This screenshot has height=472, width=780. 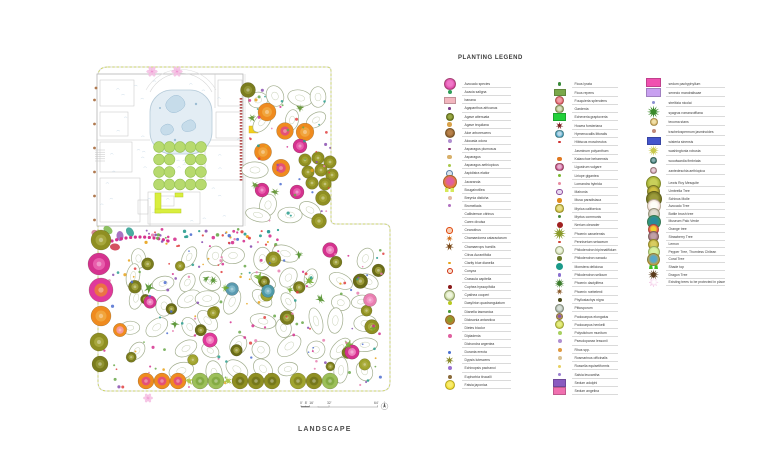 What do you see at coordinates (474, 352) in the screenshot?
I see `legend-row: Duranta erecta` at bounding box center [474, 352].